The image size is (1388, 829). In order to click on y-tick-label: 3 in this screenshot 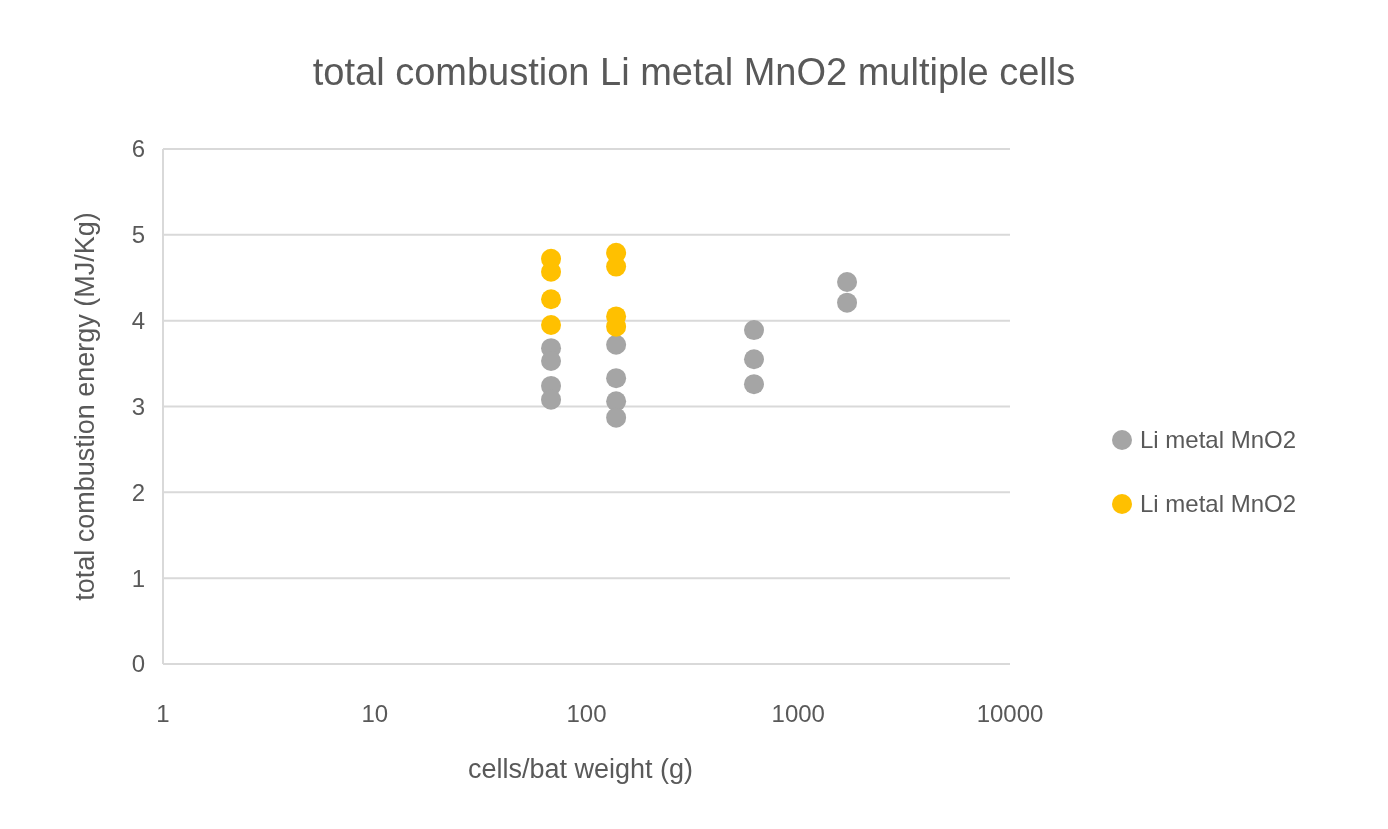, I will do `click(138, 406)`.